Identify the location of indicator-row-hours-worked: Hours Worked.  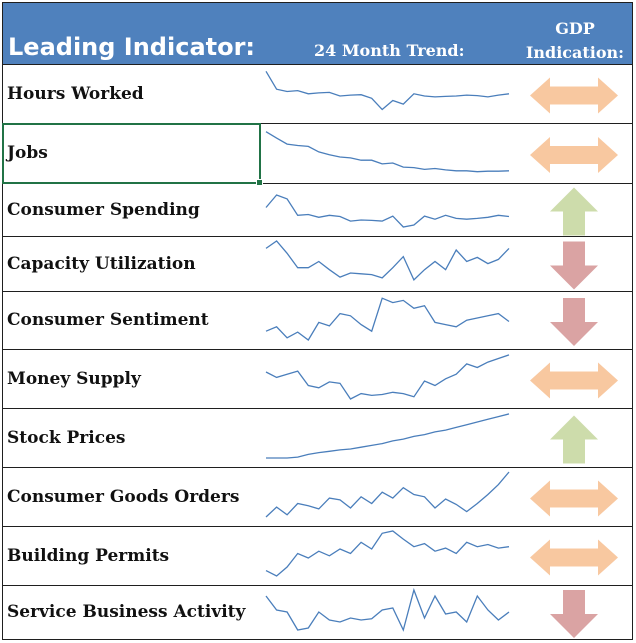
(317, 94).